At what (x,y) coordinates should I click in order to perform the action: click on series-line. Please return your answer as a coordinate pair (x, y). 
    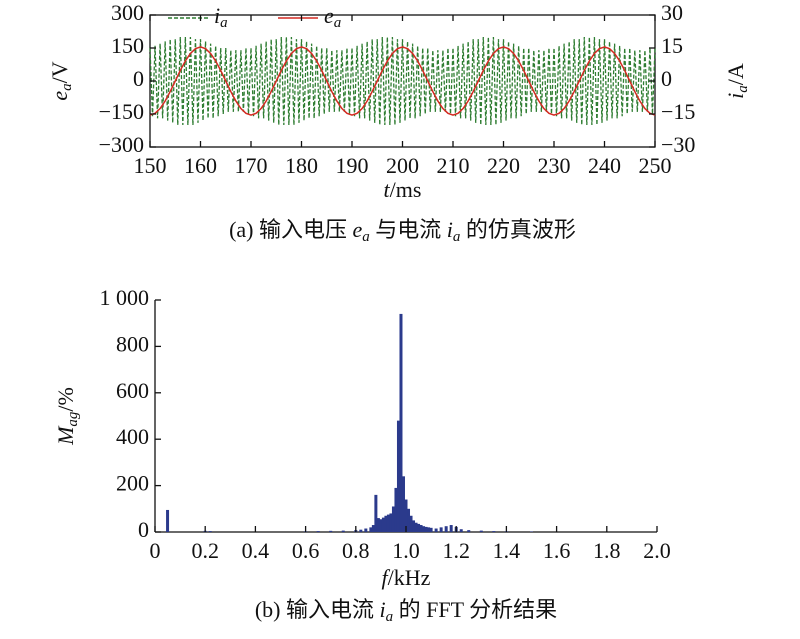
    Looking at the image, I should click on (402, 81).